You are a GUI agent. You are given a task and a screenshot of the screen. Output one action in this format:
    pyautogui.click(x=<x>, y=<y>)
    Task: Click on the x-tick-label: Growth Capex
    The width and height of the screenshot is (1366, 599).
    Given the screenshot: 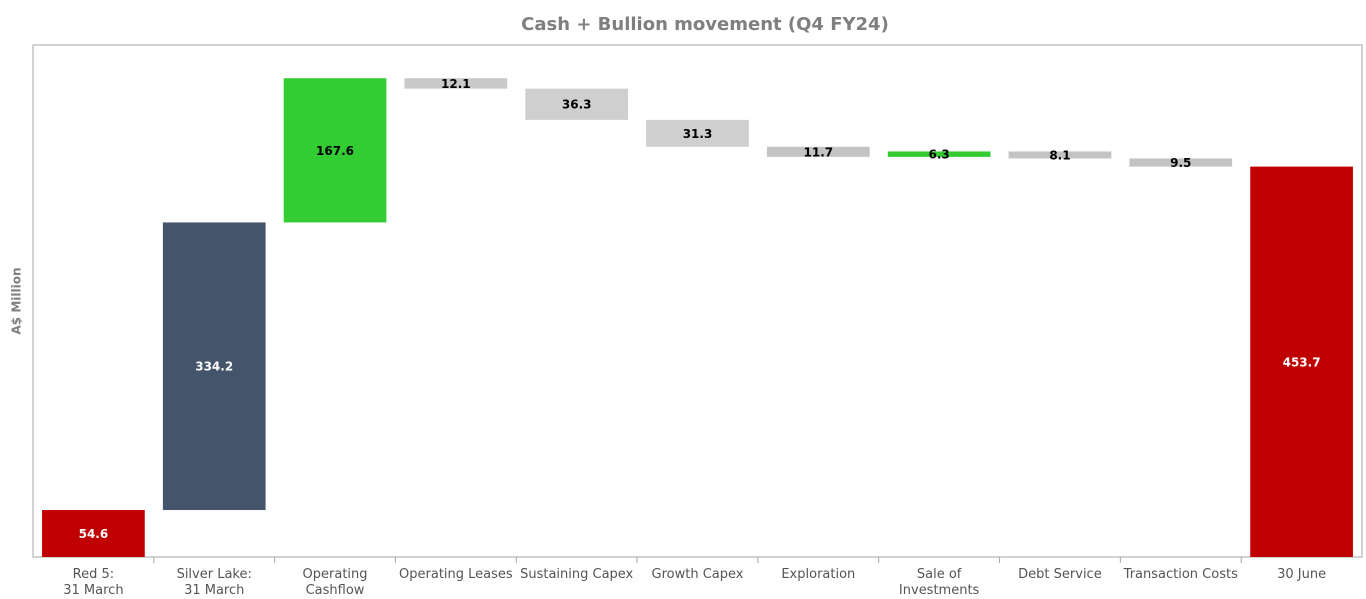 What is the action you would take?
    pyautogui.click(x=697, y=574)
    